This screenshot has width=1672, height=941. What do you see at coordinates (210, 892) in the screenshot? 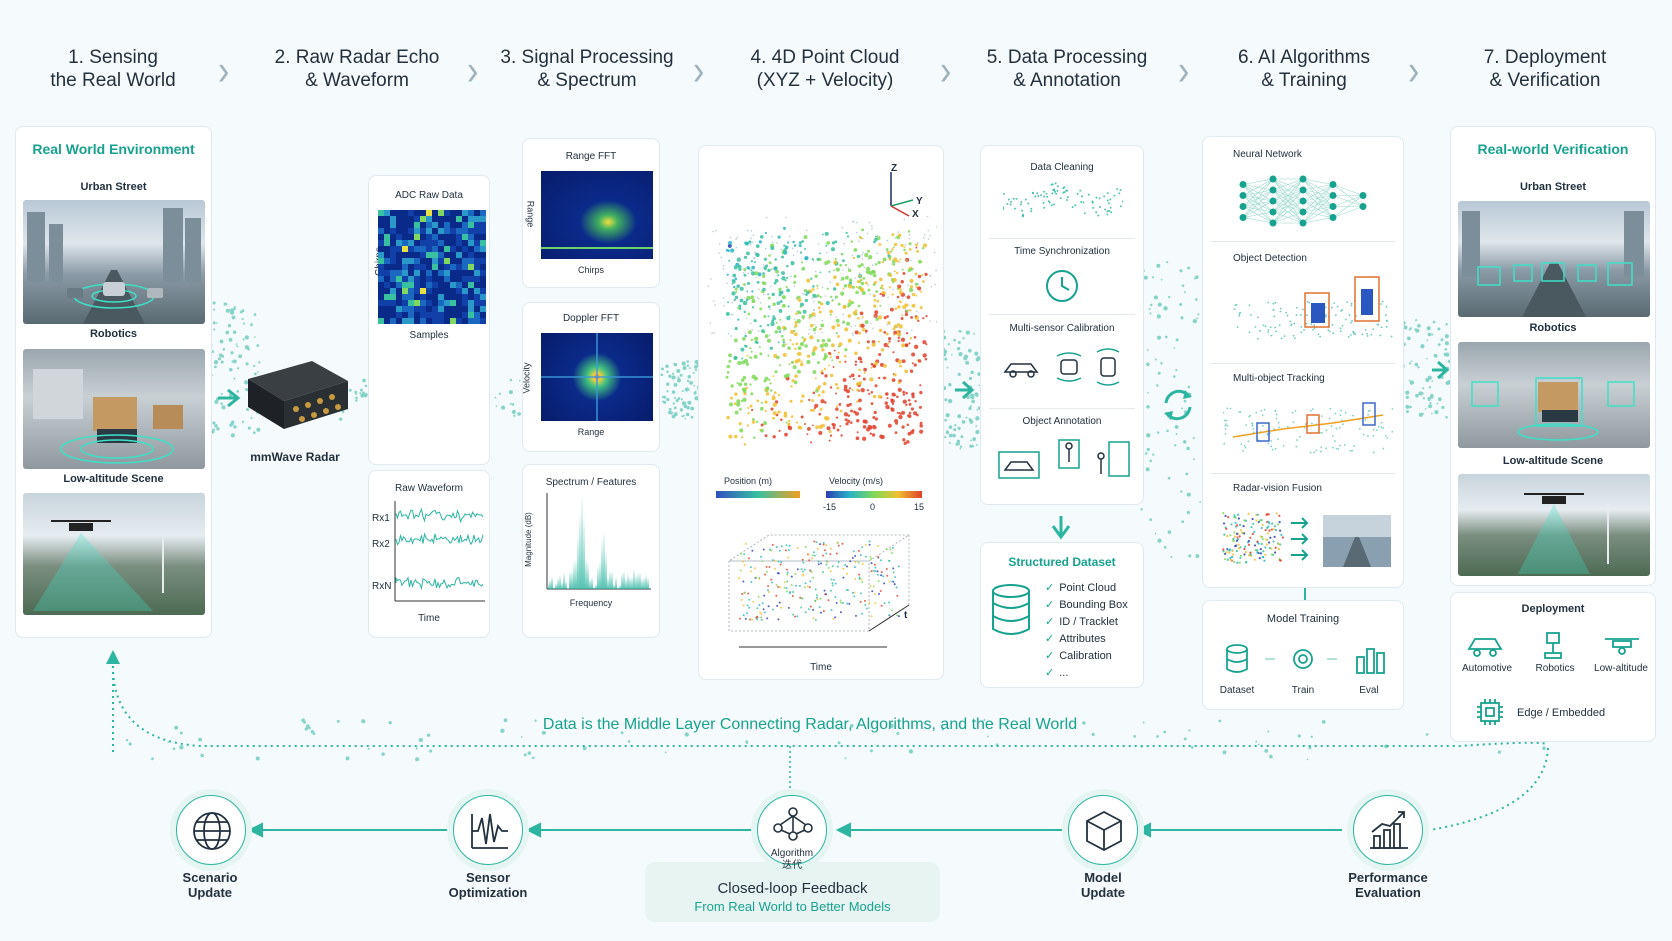
I see `loop-label-line: Update` at bounding box center [210, 892].